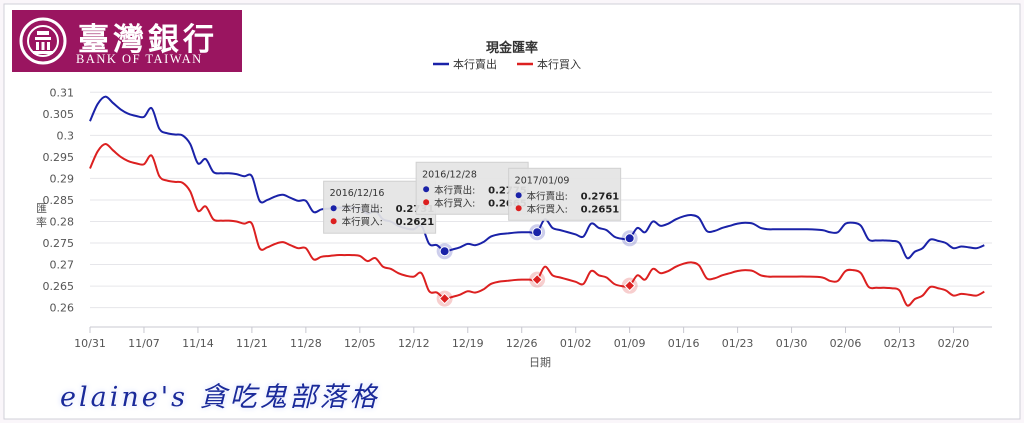  What do you see at coordinates (90, 343) in the screenshot?
I see `x-tick-label: 10/31` at bounding box center [90, 343].